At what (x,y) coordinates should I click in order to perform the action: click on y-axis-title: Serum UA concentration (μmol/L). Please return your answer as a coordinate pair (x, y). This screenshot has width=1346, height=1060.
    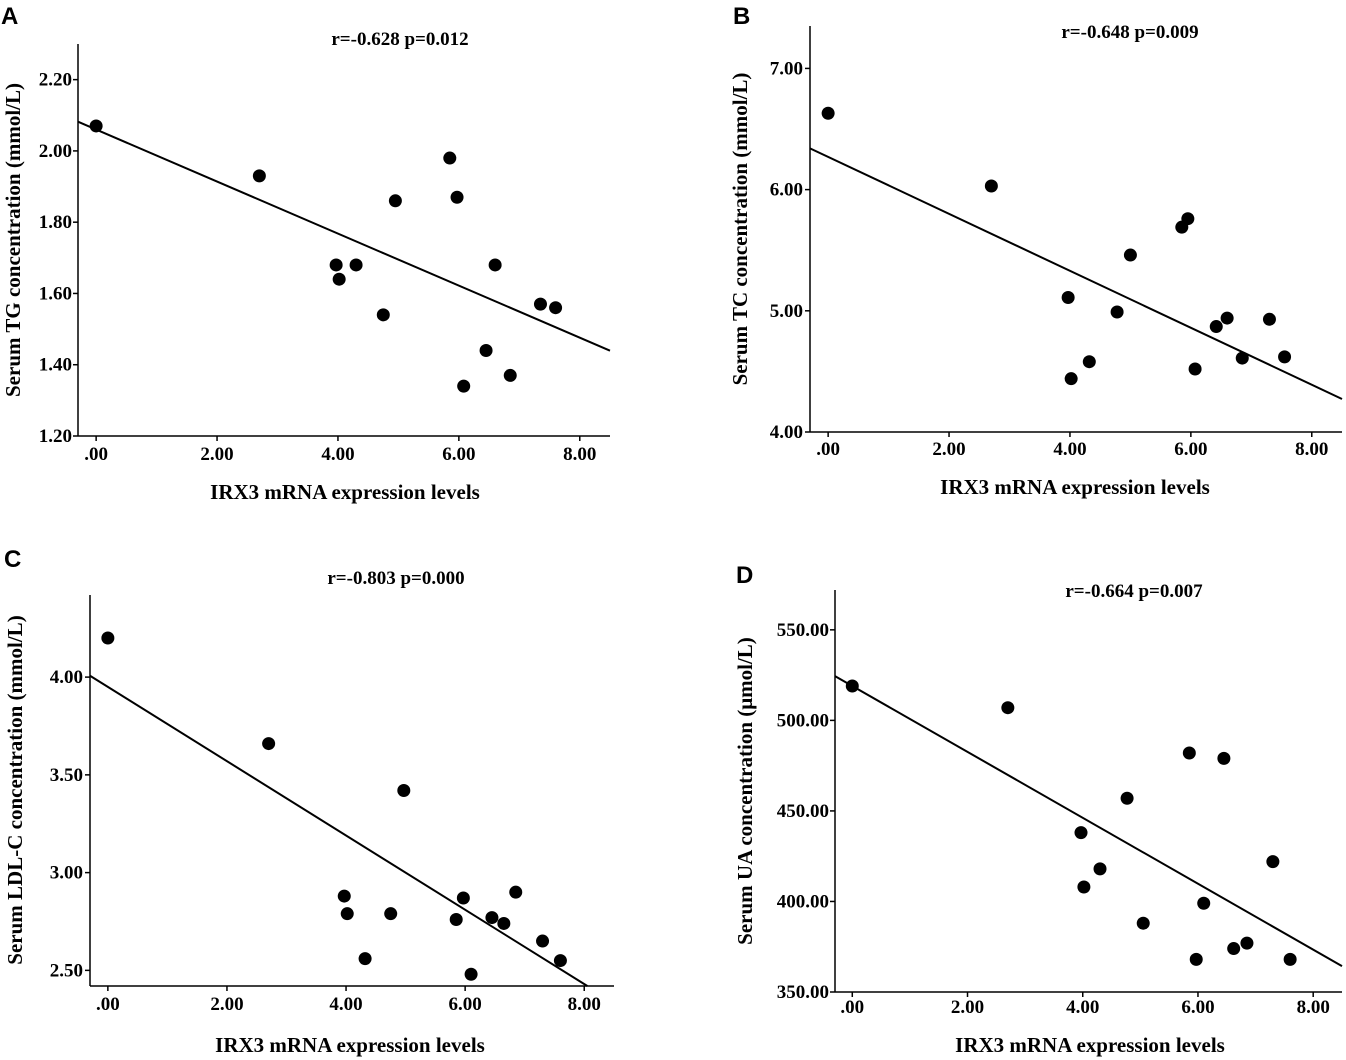
    Looking at the image, I should click on (745, 791).